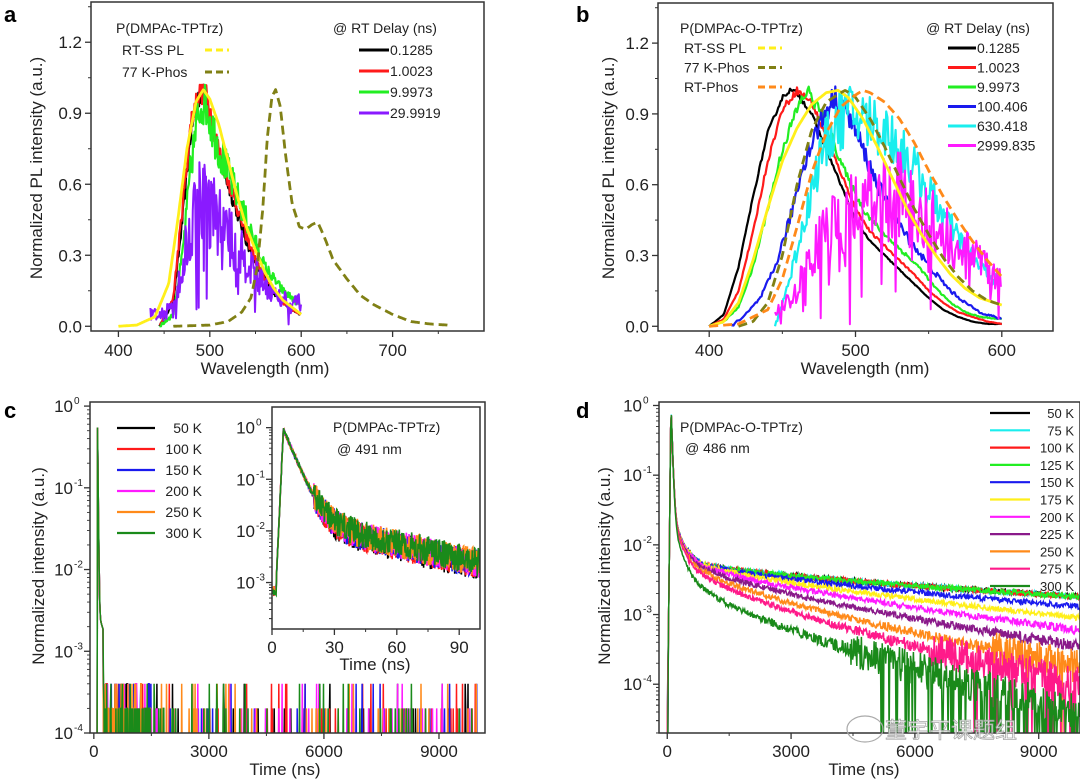 The width and height of the screenshot is (1080, 779). I want to click on inset-background, so click(376, 518).